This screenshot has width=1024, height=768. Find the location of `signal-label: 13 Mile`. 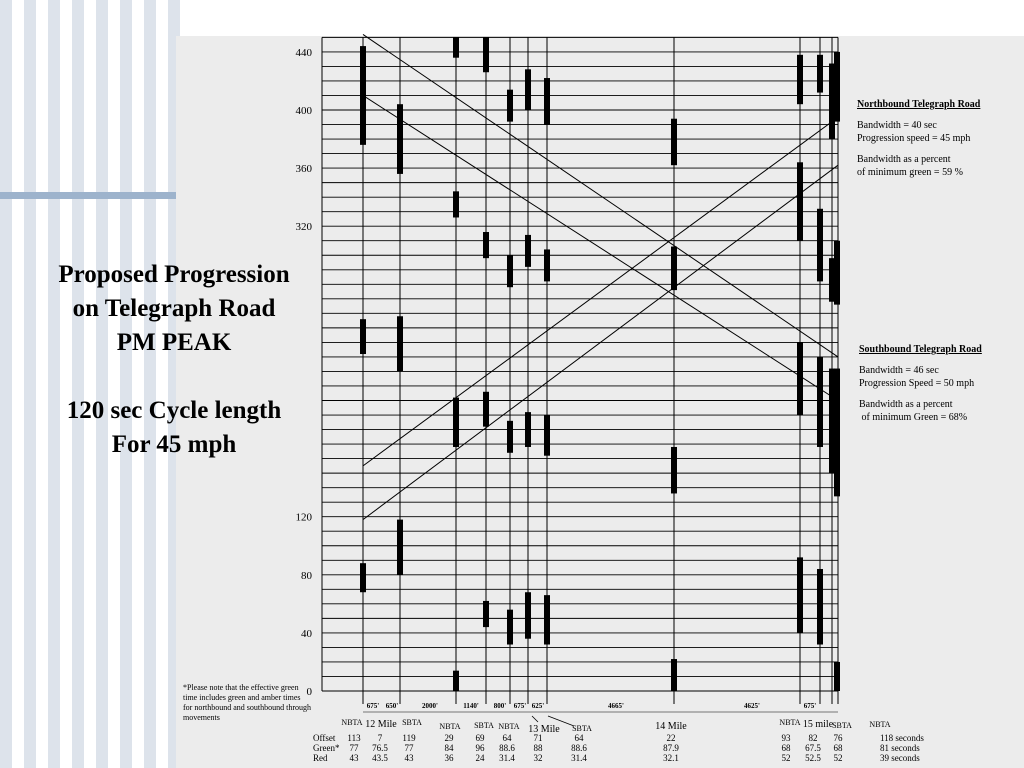

signal-label: 13 Mile is located at coordinates (544, 729).